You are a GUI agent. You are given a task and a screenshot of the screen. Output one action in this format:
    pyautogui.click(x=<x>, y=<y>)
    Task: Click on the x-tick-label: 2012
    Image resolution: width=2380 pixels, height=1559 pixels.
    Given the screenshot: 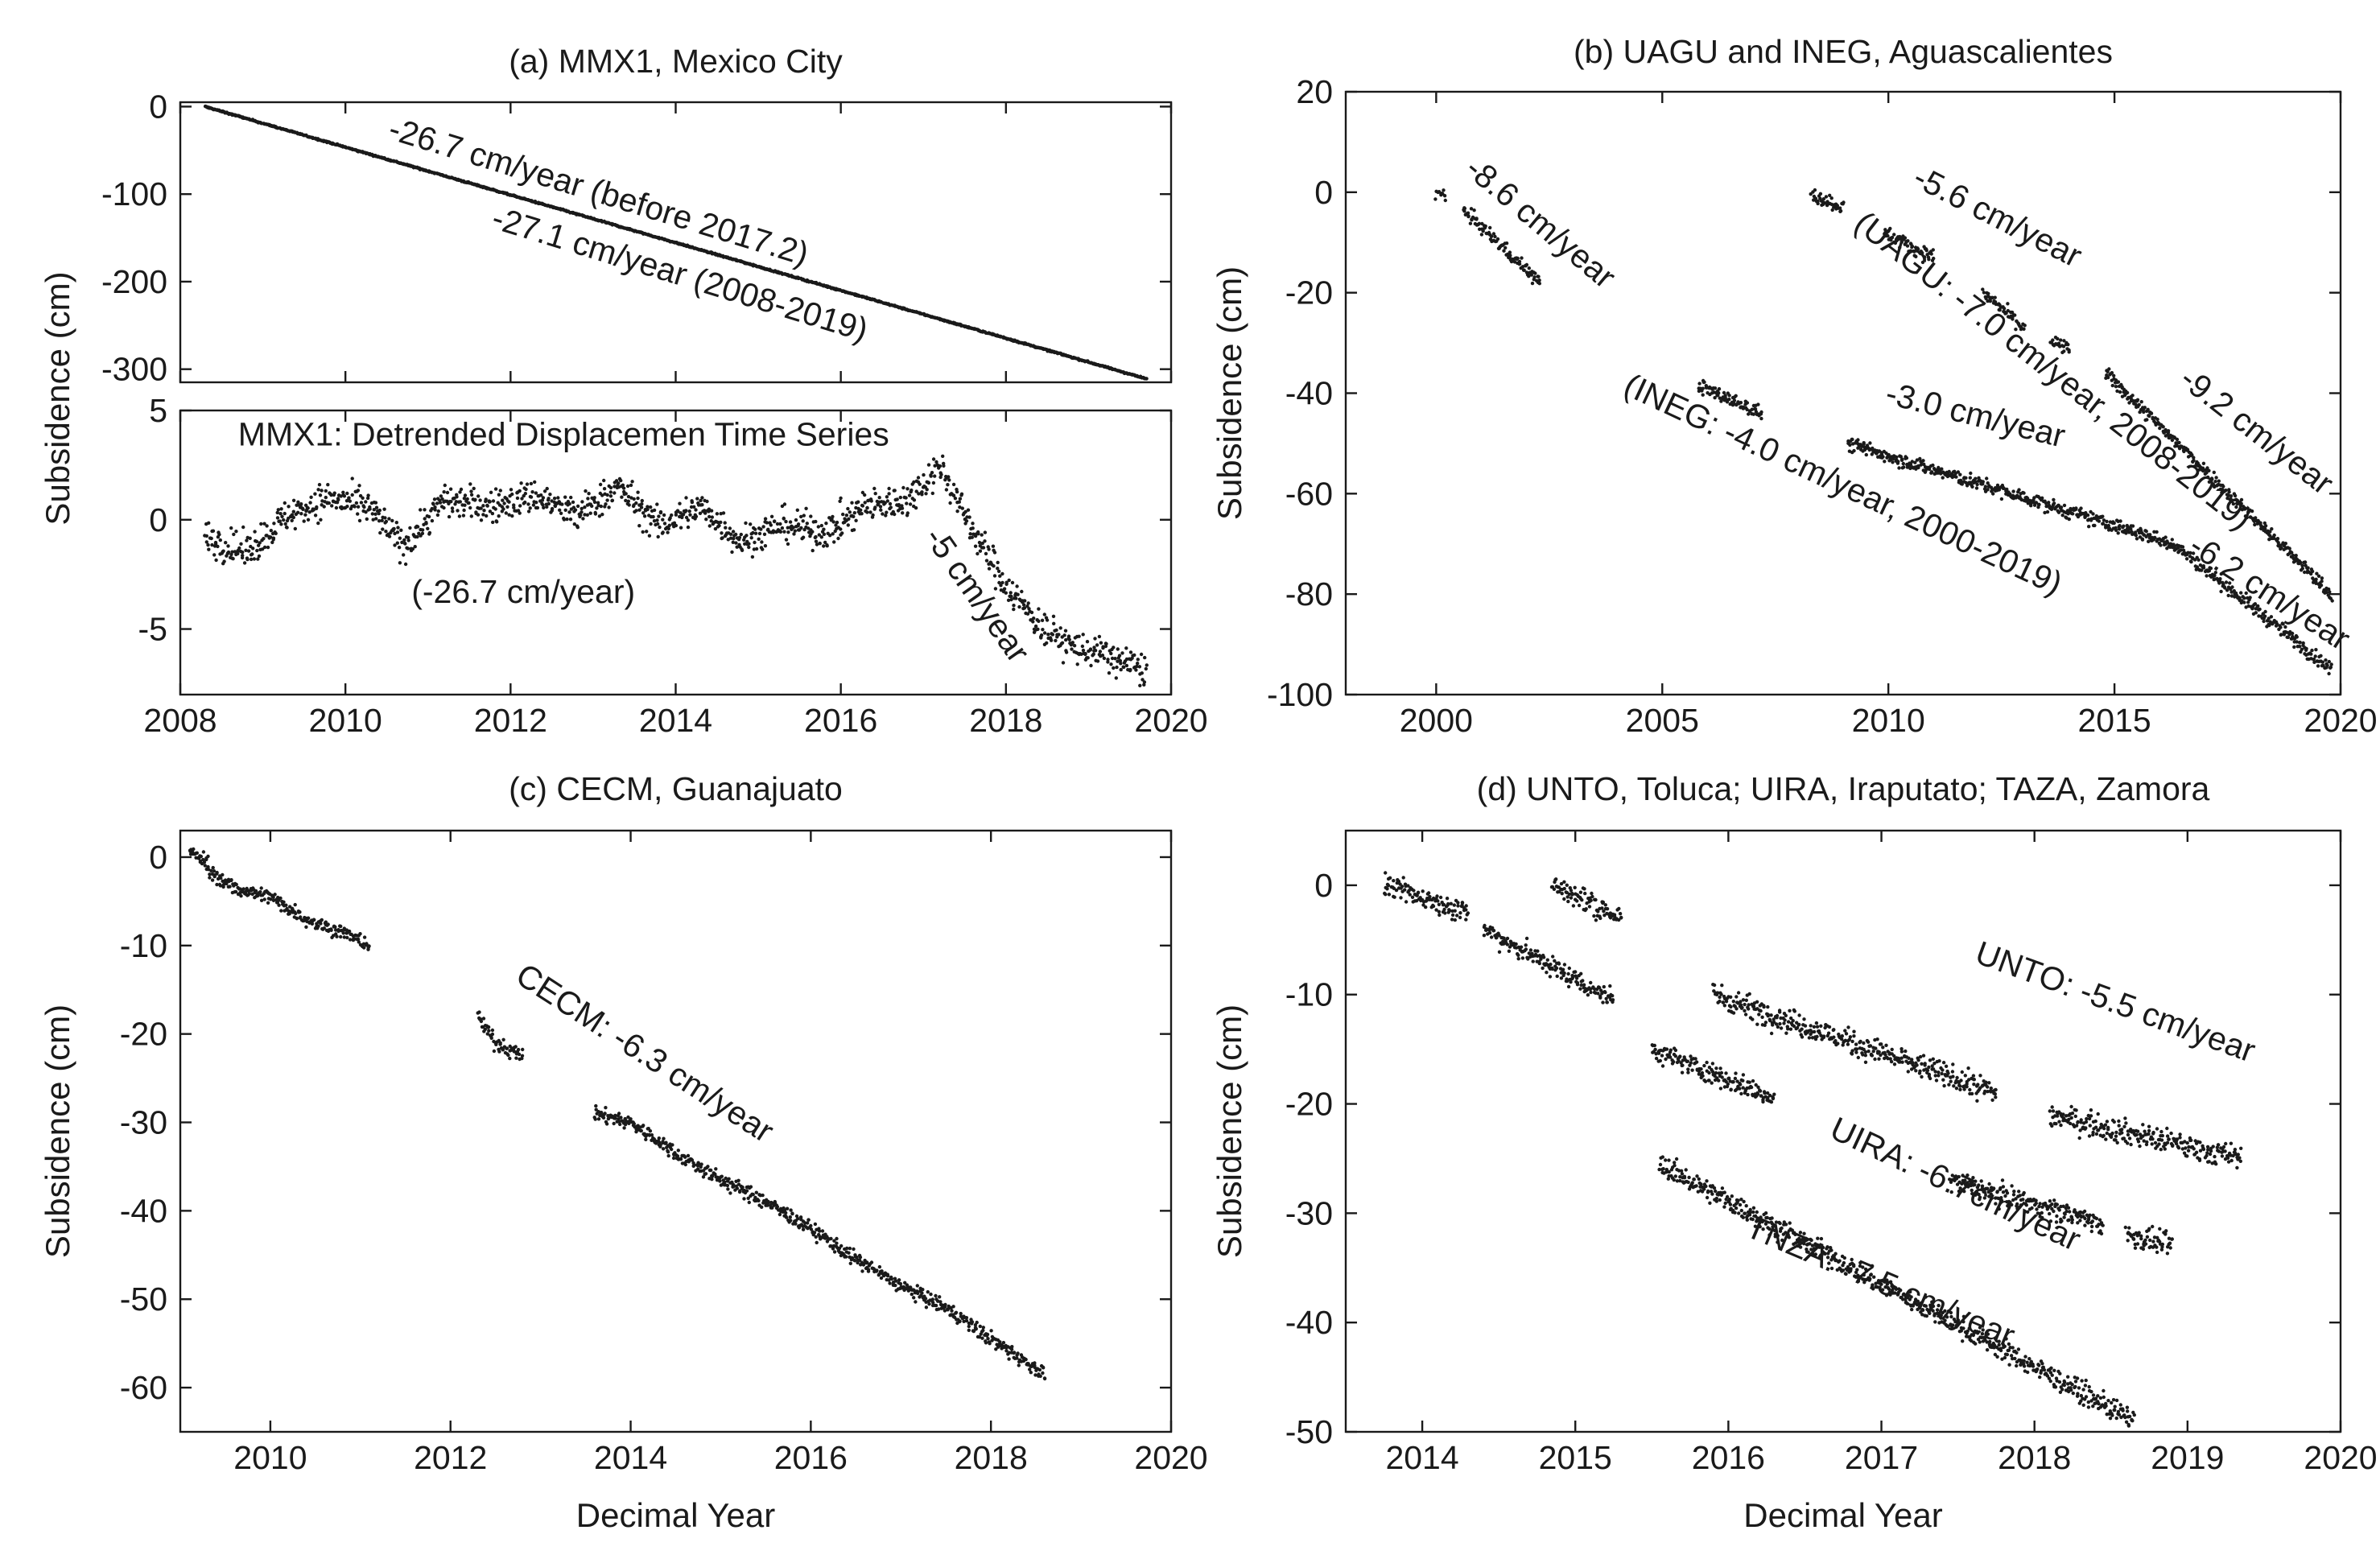 What is the action you would take?
    pyautogui.click(x=450, y=1457)
    